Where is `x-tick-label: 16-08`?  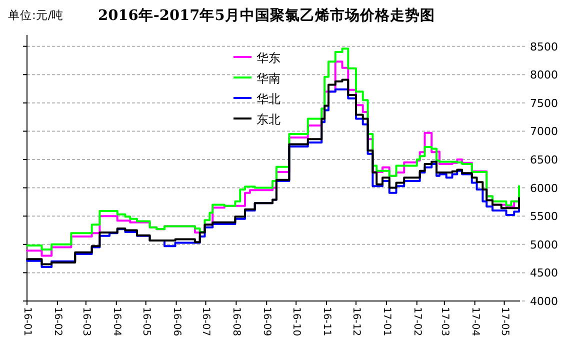 x-tick-label: 16-08 is located at coordinates (236, 321).